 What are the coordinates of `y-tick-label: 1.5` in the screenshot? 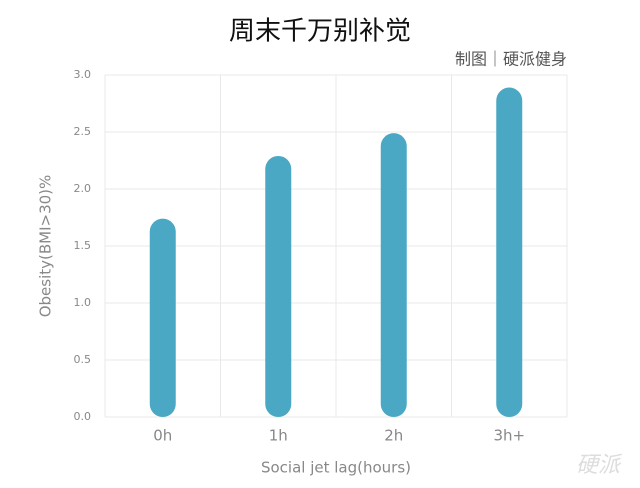 It's located at (83, 245).